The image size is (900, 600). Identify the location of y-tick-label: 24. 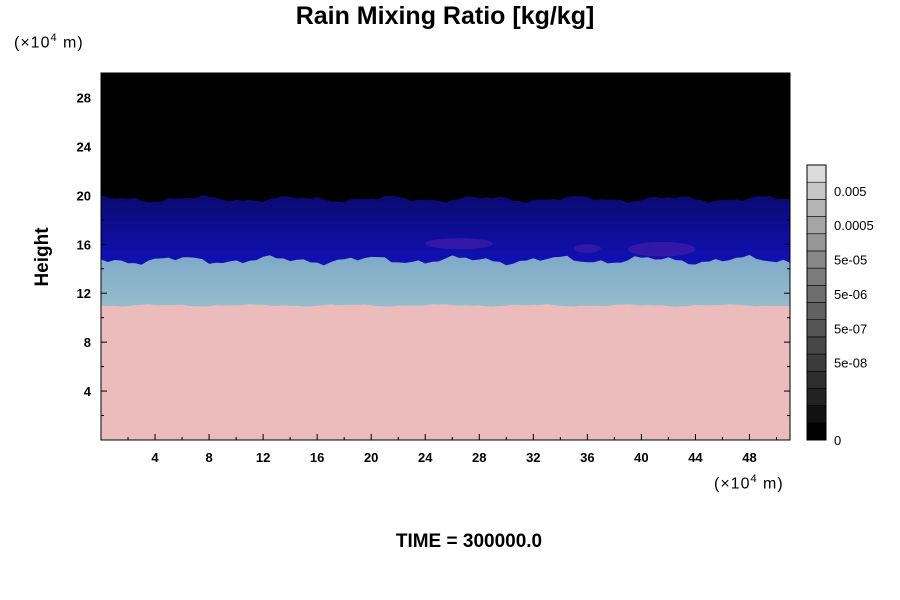
(84, 146).